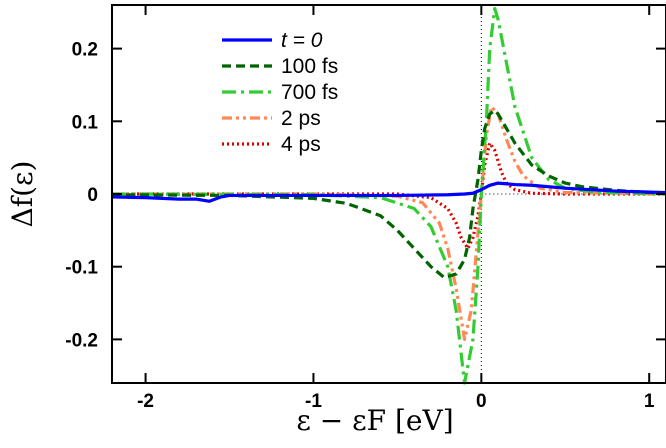 The height and width of the screenshot is (448, 666). What do you see at coordinates (280, 92) in the screenshot?
I see `legend: t = 0 100 fs 700 fs 2 ps 4 ps` at bounding box center [280, 92].